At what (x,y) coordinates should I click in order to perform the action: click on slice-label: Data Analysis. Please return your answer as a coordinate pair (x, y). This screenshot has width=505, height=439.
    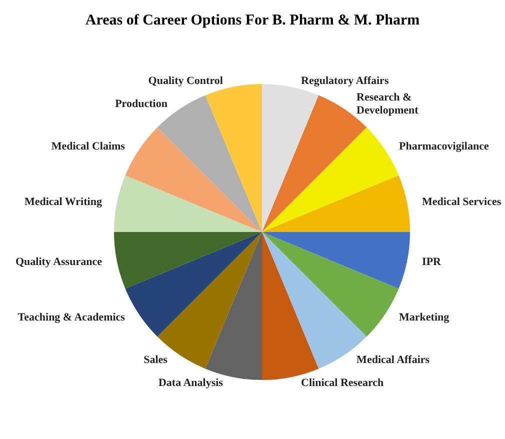
    Looking at the image, I should click on (191, 383).